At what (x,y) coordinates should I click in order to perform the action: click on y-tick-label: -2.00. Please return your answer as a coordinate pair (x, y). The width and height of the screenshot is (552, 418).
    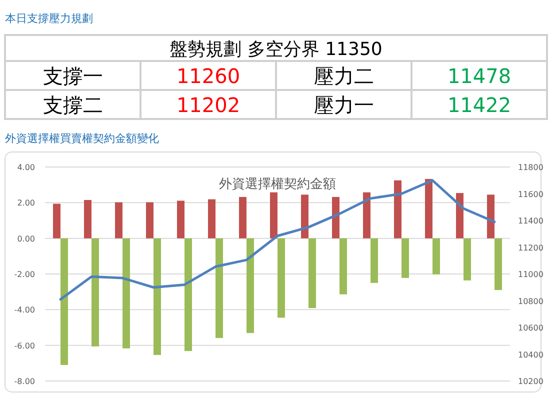
    Looking at the image, I should click on (24, 274).